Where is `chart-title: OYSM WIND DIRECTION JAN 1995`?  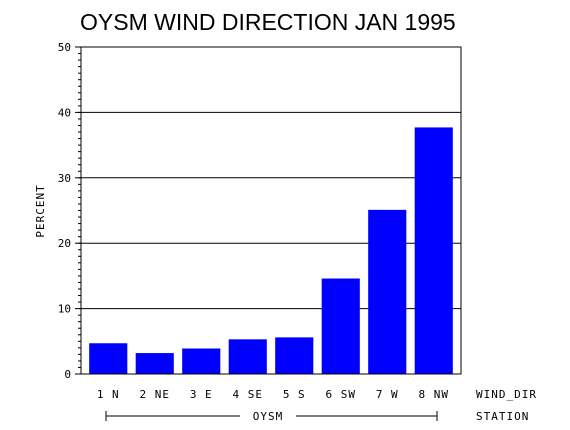 chart-title: OYSM WIND DIRECTION JAN 1995 is located at coordinates (268, 22).